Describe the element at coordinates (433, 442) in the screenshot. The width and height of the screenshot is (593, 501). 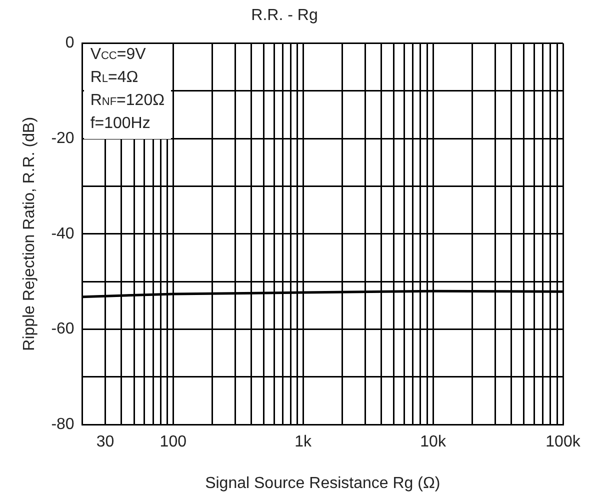
I see `x-tick-label: 10k` at that location.